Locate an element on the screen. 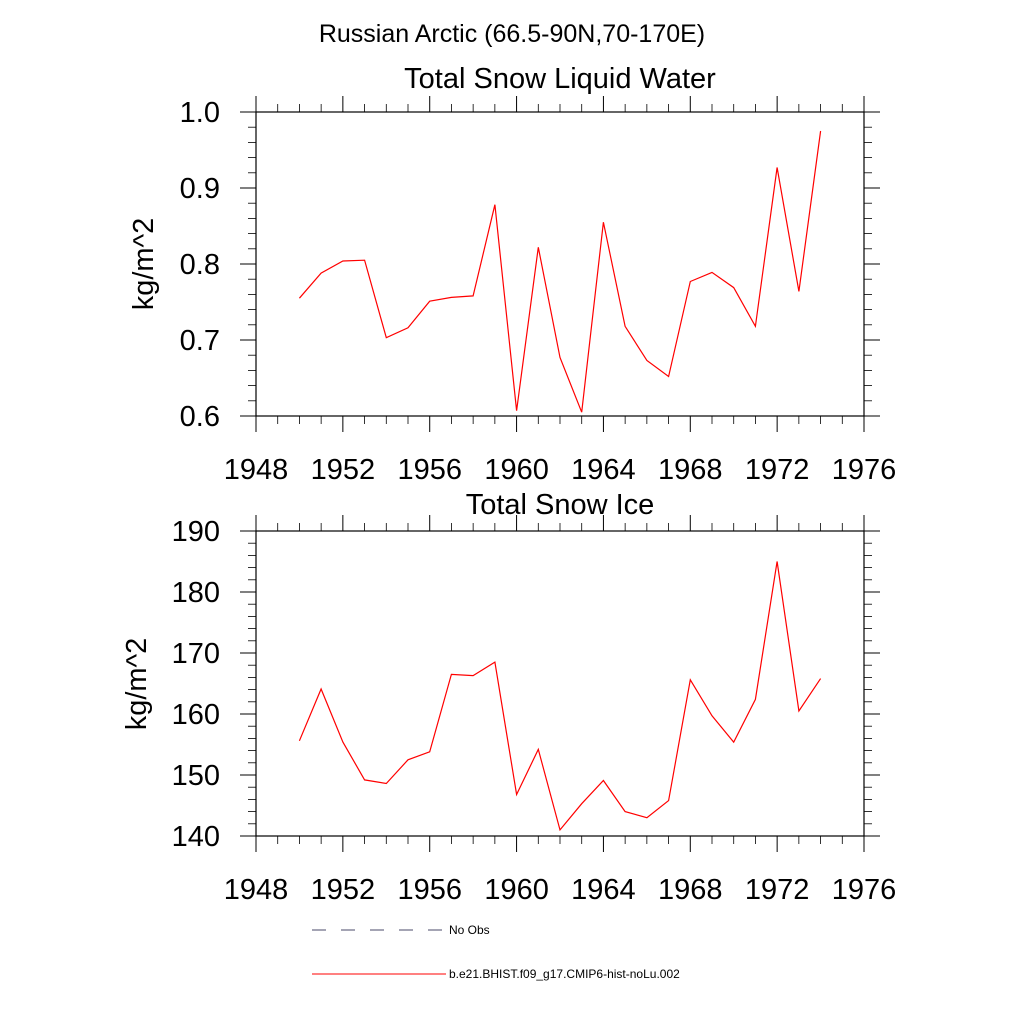  y-tick-label: 0.9 is located at coordinates (200, 189).